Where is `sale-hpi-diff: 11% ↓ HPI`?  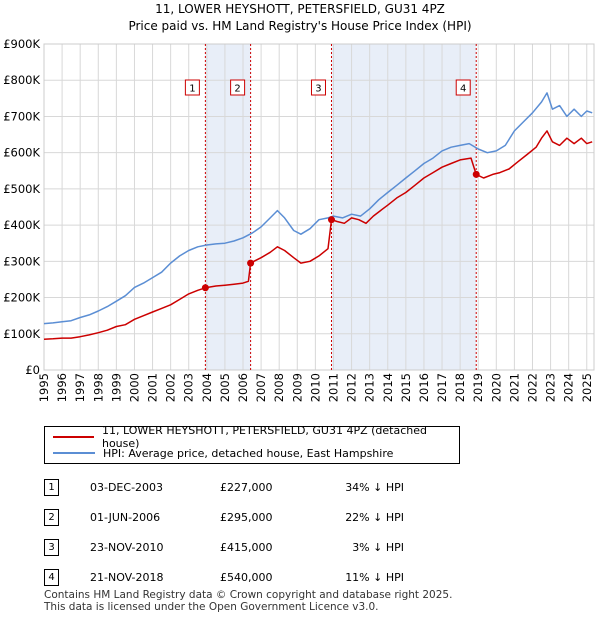
sale-hpi-diff: 11% ↓ HPI is located at coordinates (374, 577).